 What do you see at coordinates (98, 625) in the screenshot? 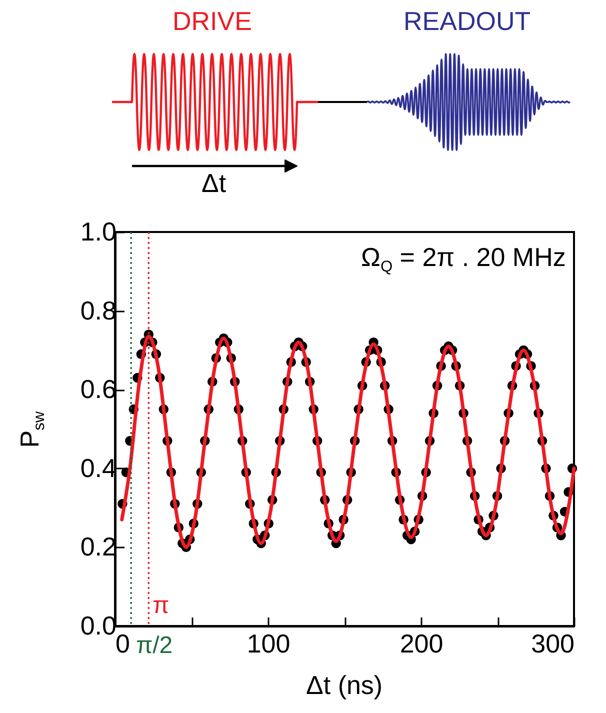
I see `y-tick-label: 0.0` at bounding box center [98, 625].